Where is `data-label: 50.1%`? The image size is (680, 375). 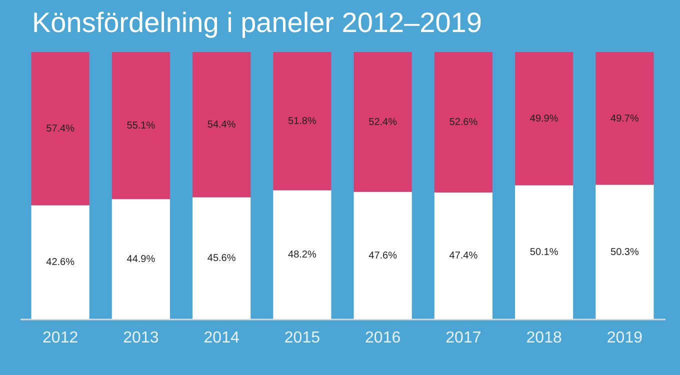
data-label: 50.1% is located at coordinates (544, 252).